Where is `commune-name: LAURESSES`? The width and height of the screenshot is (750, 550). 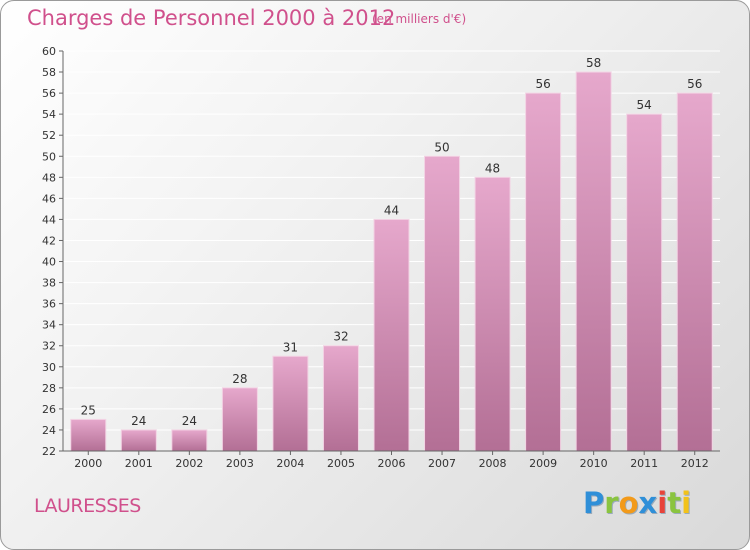 commune-name: LAURESSES is located at coordinates (87, 506).